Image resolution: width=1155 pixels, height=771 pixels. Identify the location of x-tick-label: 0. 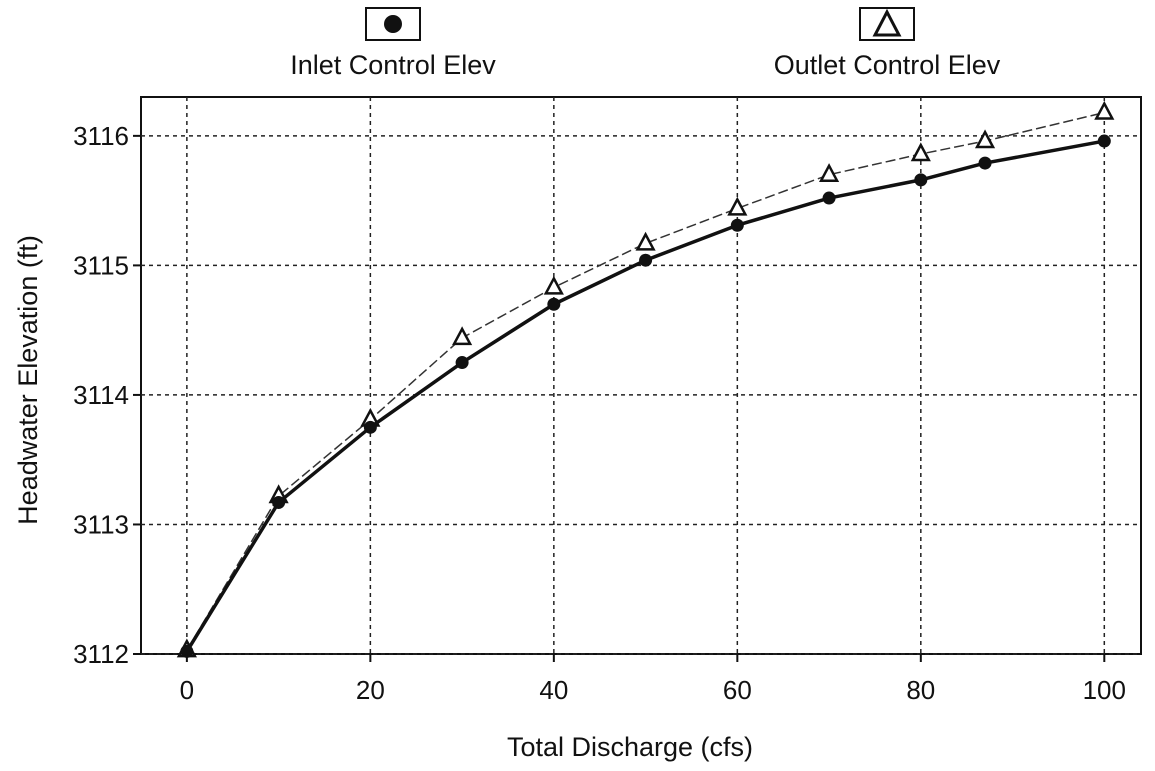
(187, 690).